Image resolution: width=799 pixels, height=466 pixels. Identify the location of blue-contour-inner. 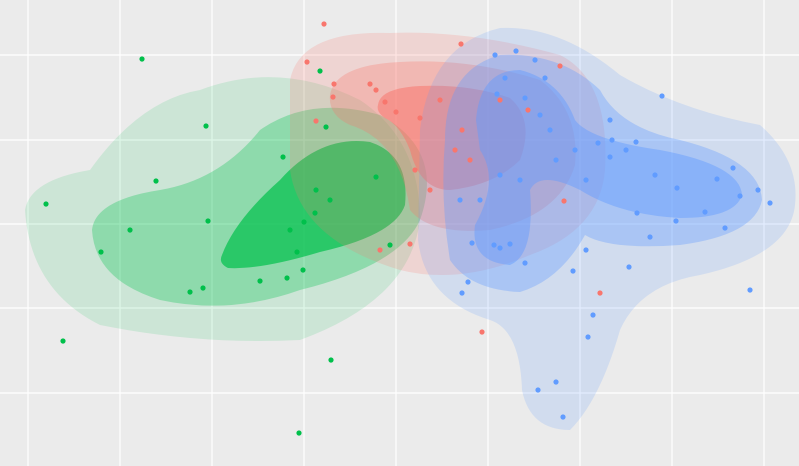
(608, 167).